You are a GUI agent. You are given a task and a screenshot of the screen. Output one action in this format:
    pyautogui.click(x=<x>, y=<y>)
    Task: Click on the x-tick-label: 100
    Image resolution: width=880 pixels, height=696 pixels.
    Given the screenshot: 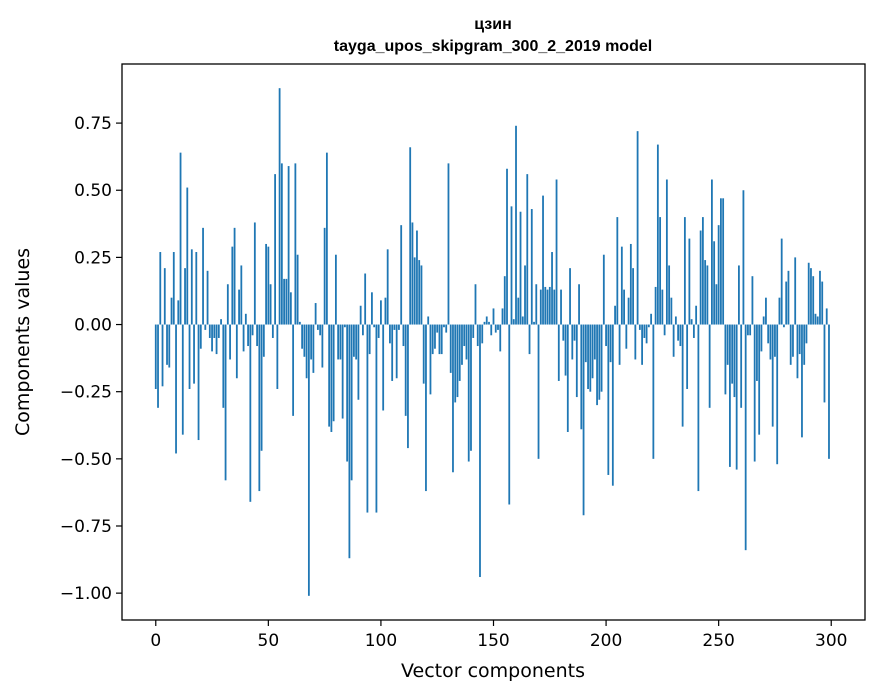 What is the action you would take?
    pyautogui.click(x=381, y=641)
    